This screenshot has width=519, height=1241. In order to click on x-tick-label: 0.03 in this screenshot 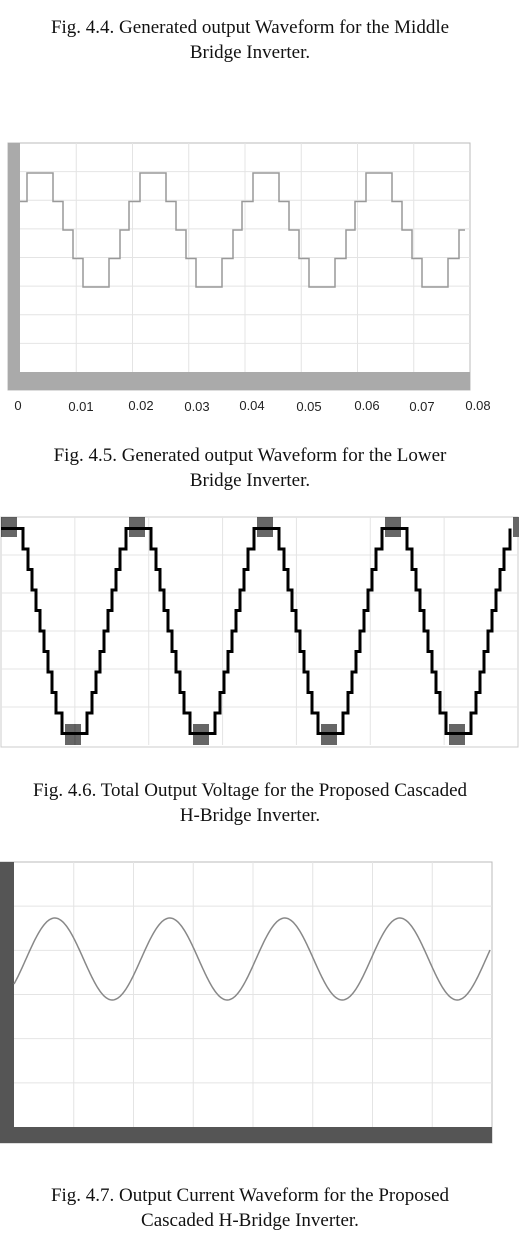, I will do `click(196, 406)`.